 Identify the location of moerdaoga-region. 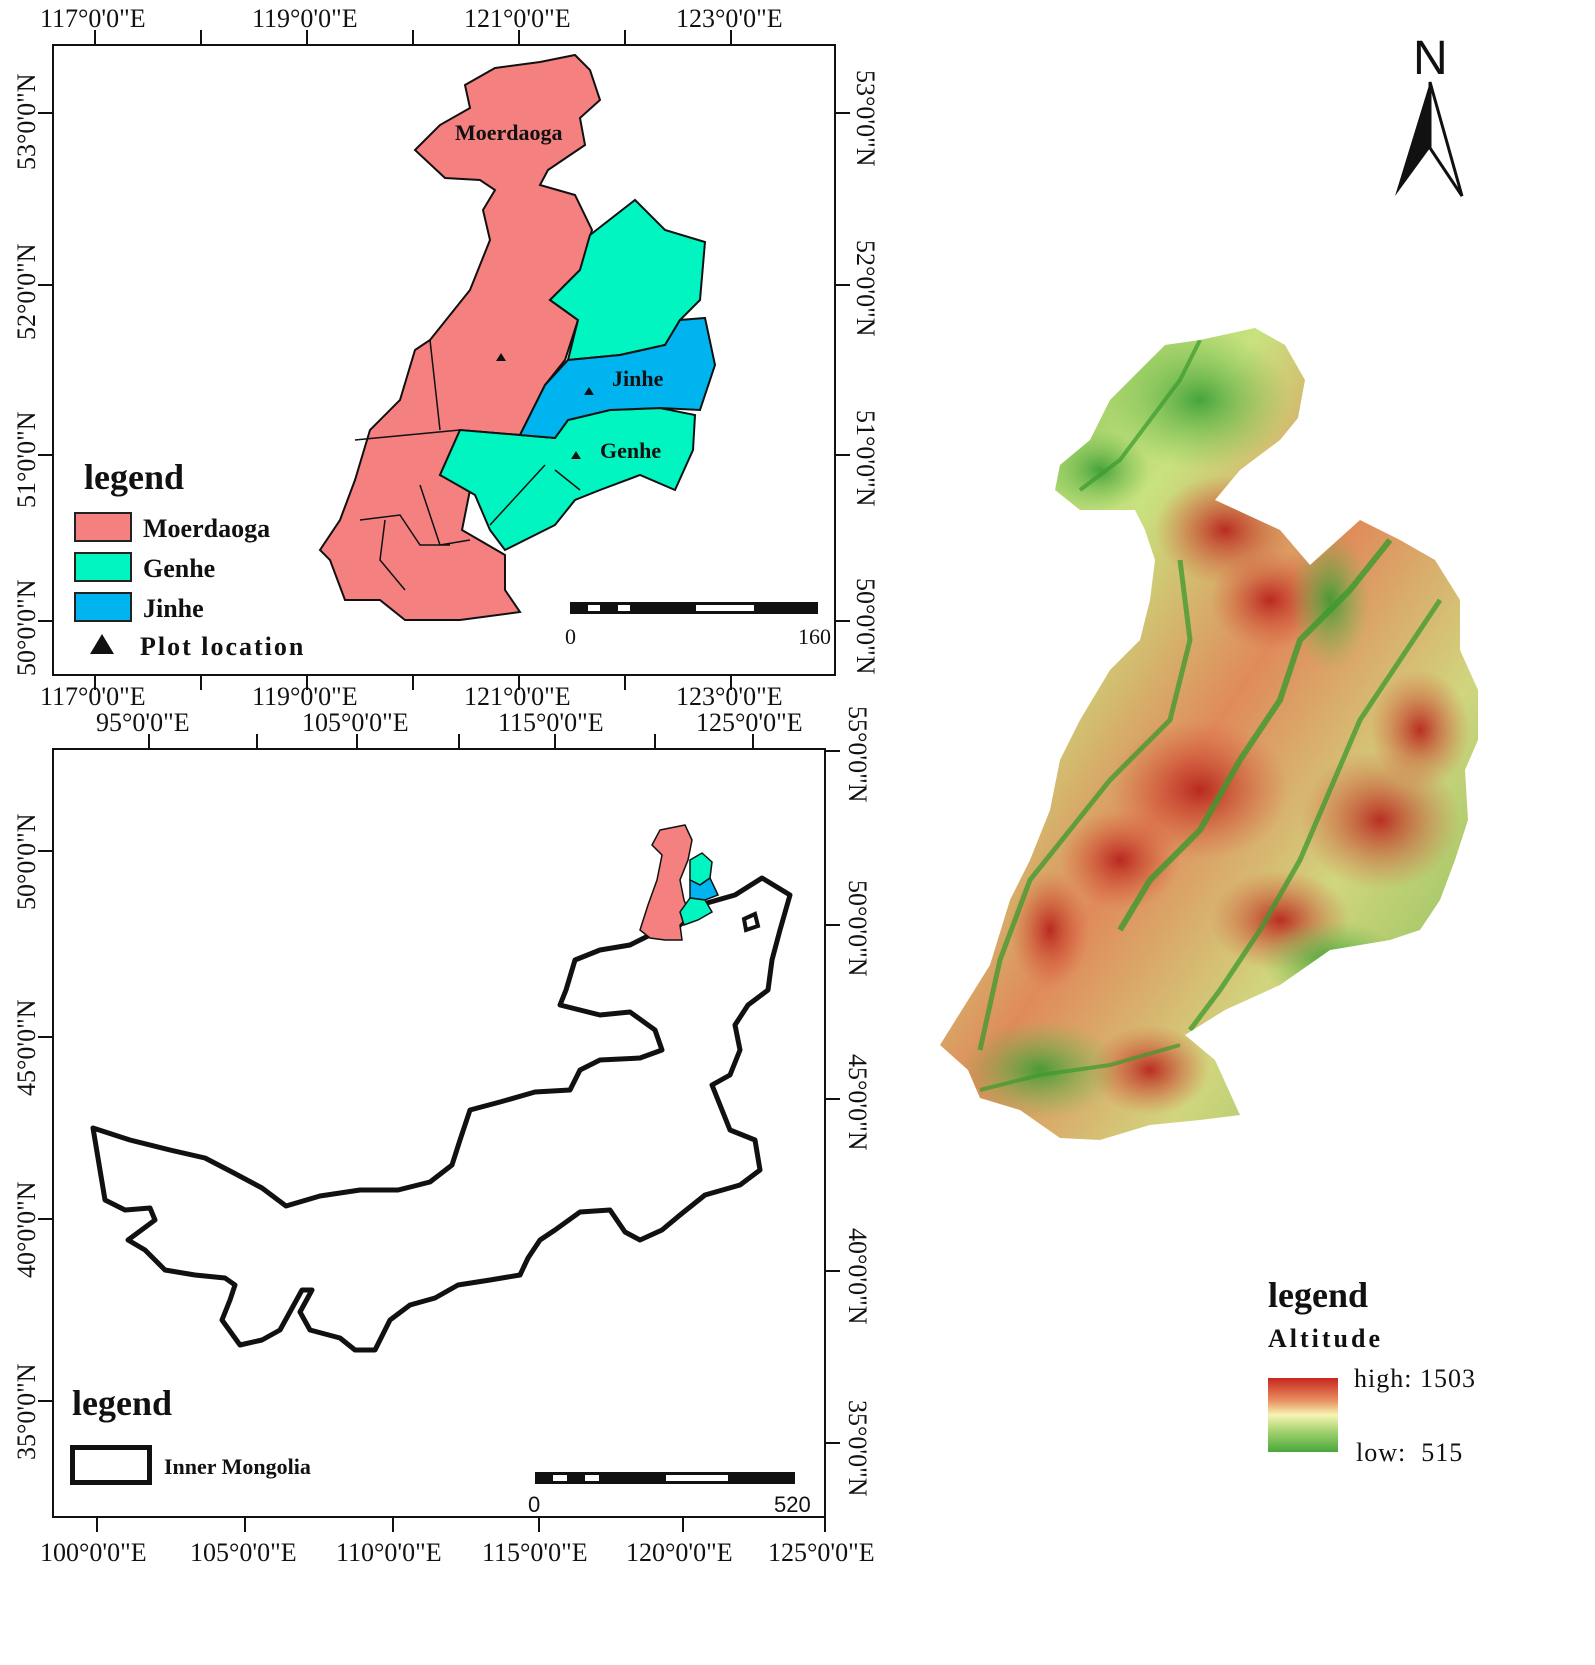
(460, 337).